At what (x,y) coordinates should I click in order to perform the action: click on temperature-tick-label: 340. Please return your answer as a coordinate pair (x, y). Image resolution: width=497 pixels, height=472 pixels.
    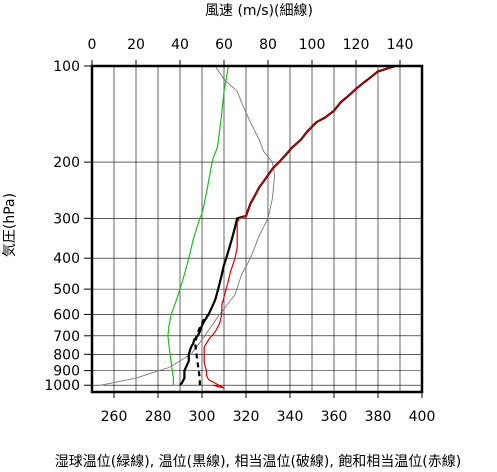
    Looking at the image, I should click on (290, 417).